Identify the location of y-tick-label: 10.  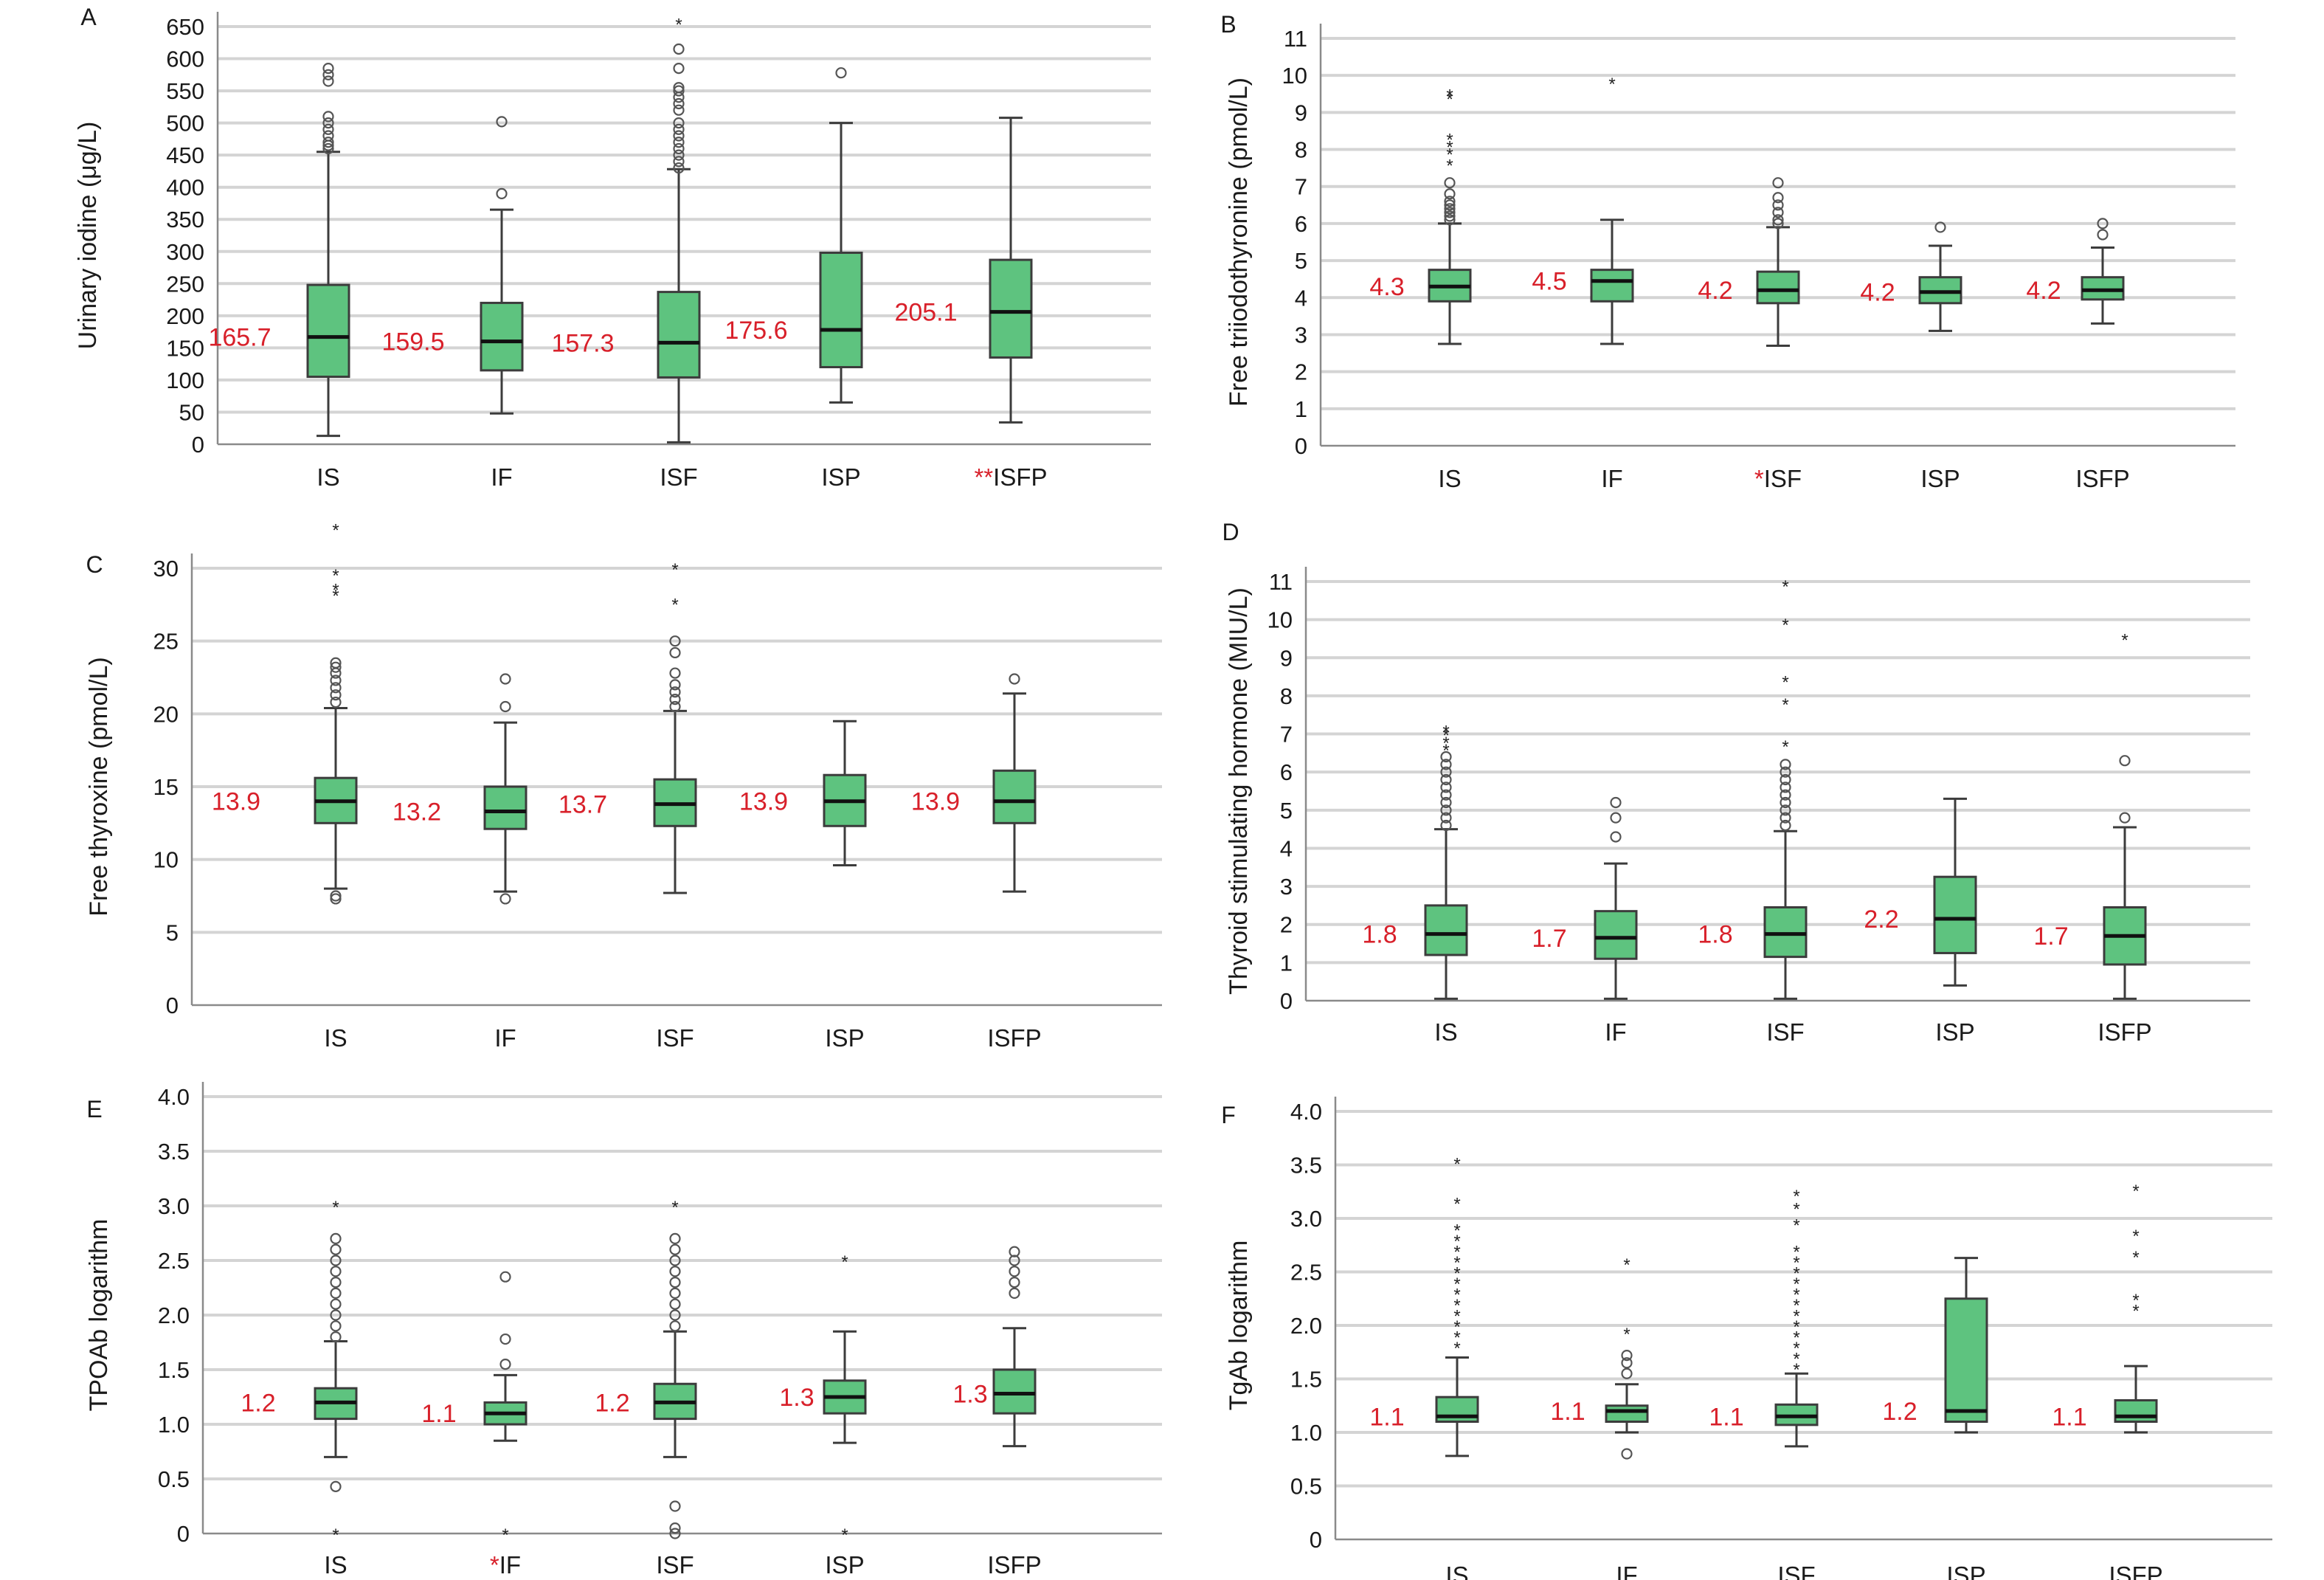
(1280, 620).